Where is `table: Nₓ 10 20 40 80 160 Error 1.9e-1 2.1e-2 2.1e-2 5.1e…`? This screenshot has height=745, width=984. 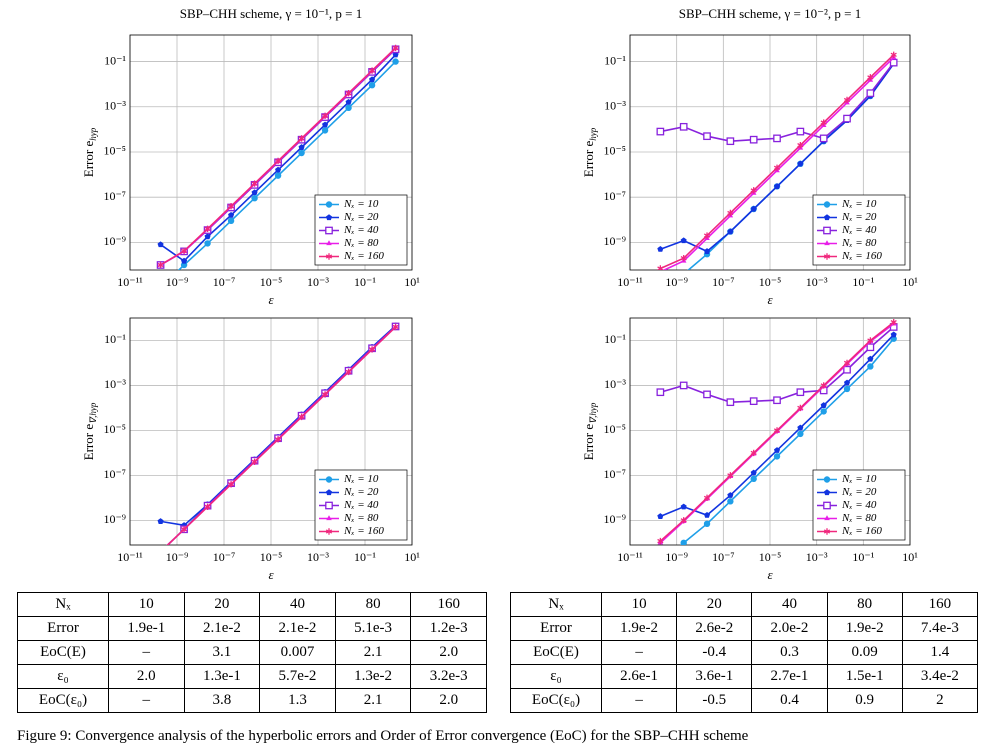
table: Nₓ 10 20 40 80 160 Error 1.9e-1 2.1e-2 2.1e-2 5.1e… is located at coordinates (252, 652).